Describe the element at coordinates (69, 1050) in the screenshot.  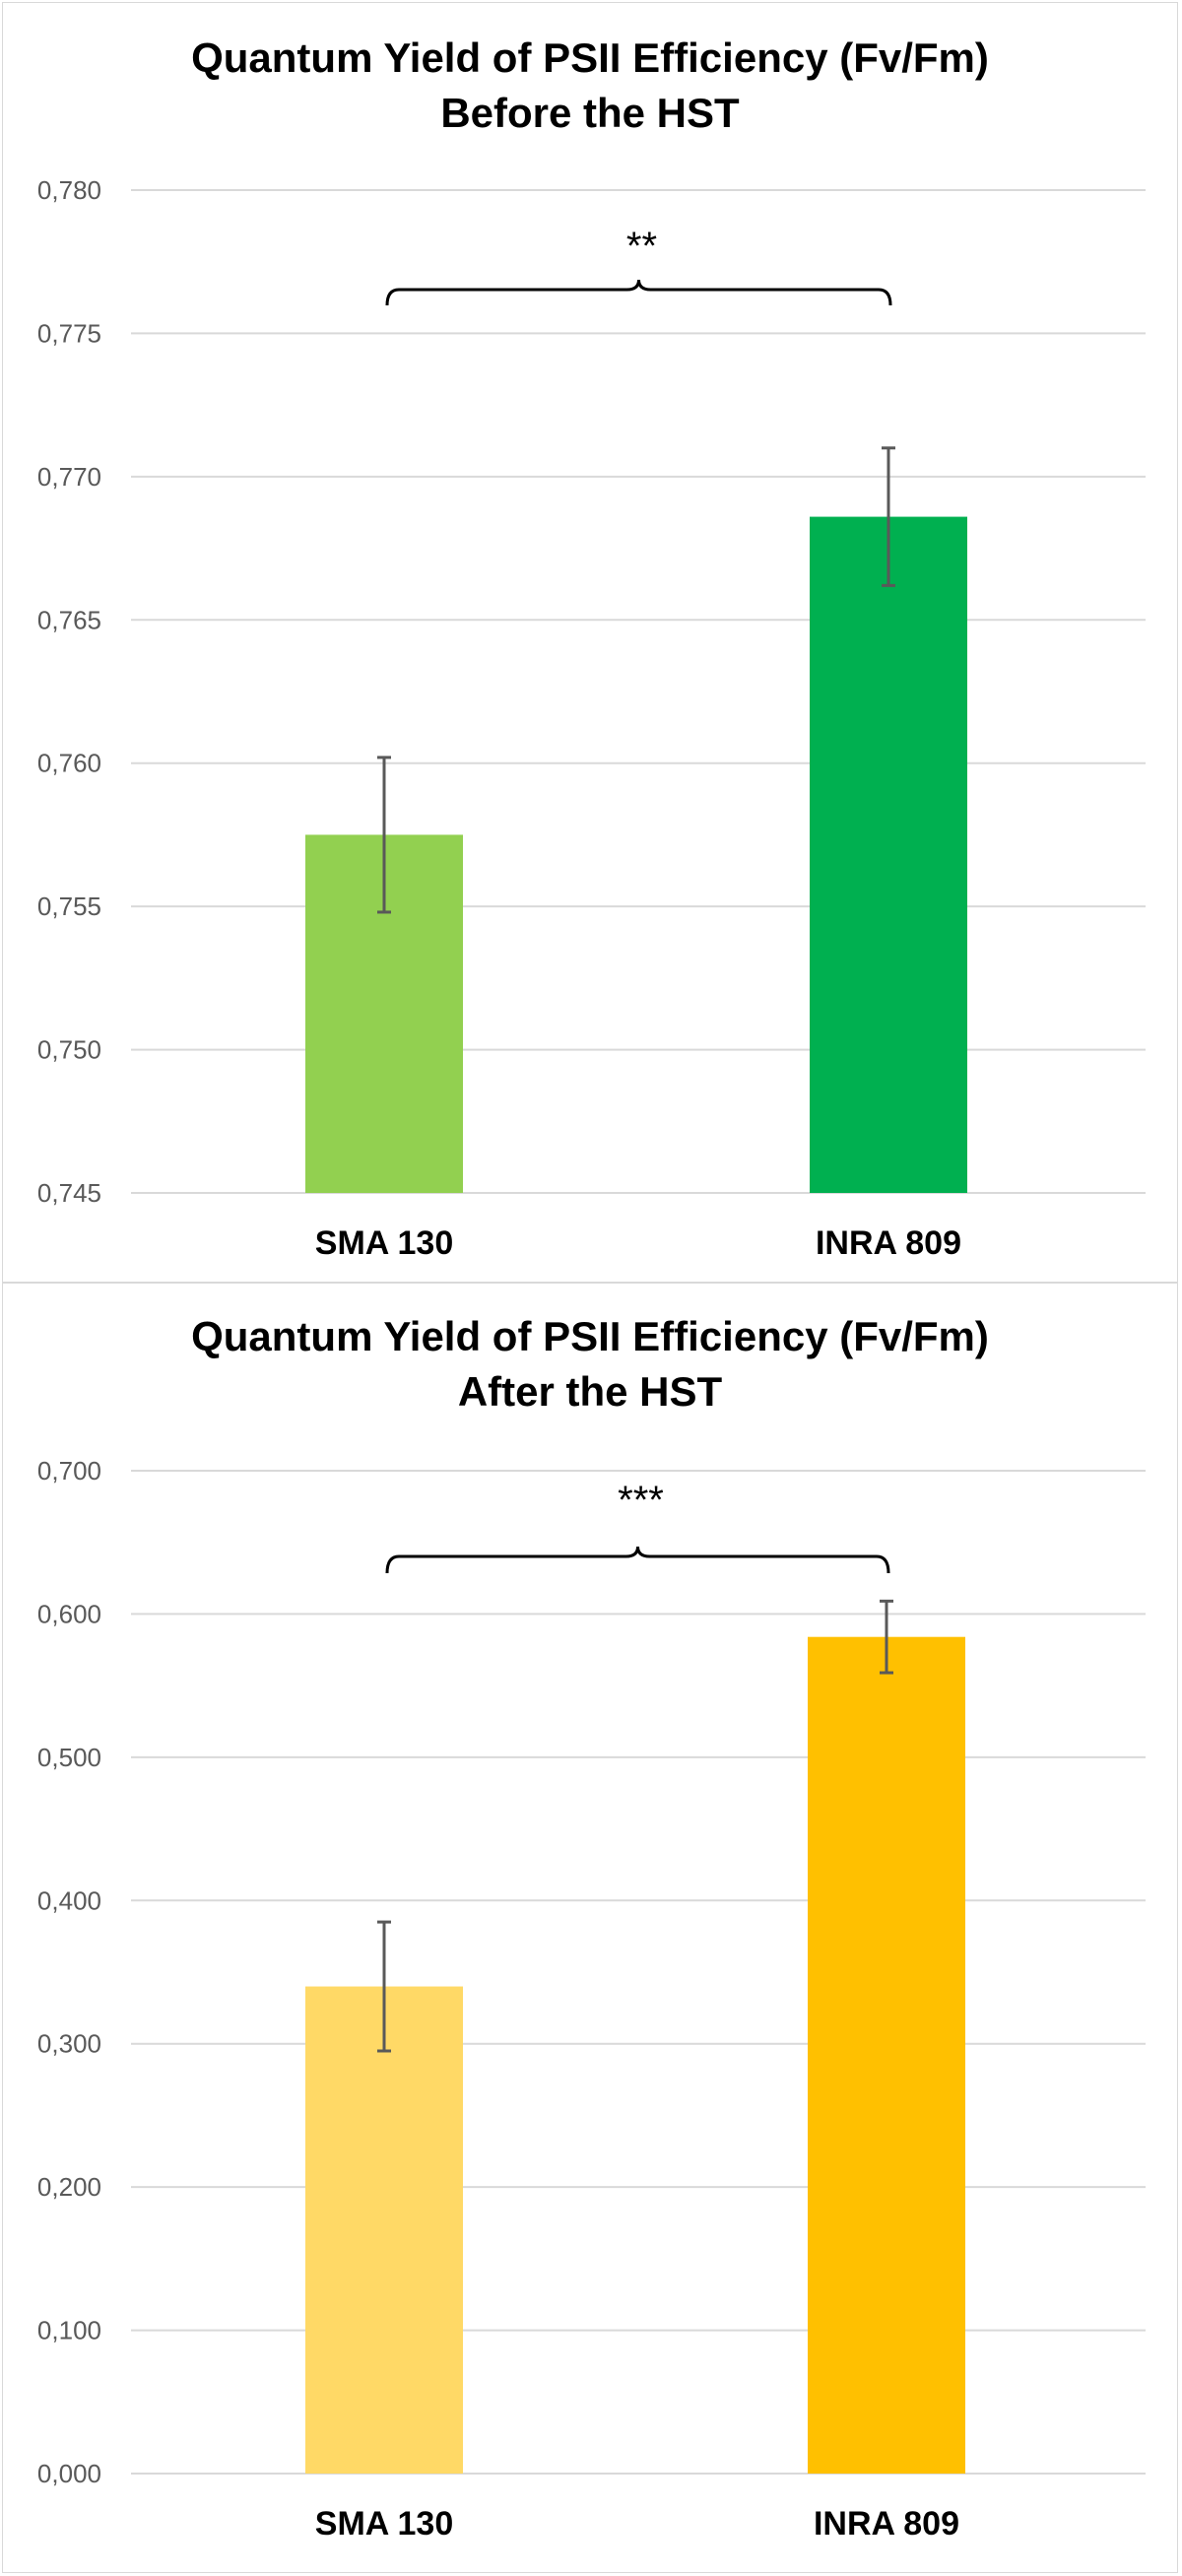
I see `y-tick-label: 0,750` at that location.